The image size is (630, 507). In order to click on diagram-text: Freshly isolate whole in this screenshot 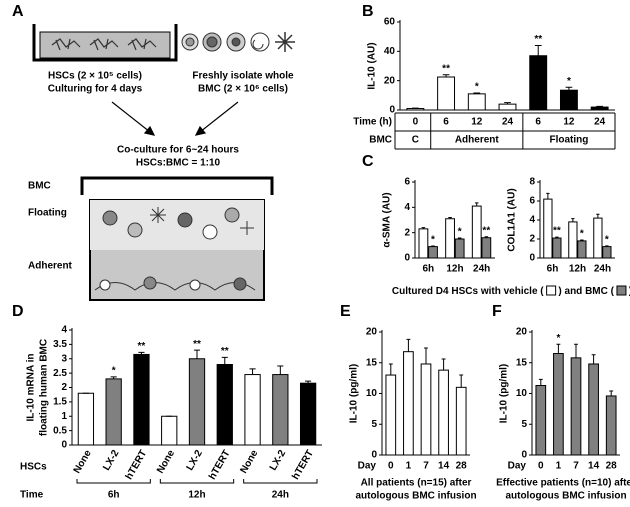, I will do `click(243, 76)`.